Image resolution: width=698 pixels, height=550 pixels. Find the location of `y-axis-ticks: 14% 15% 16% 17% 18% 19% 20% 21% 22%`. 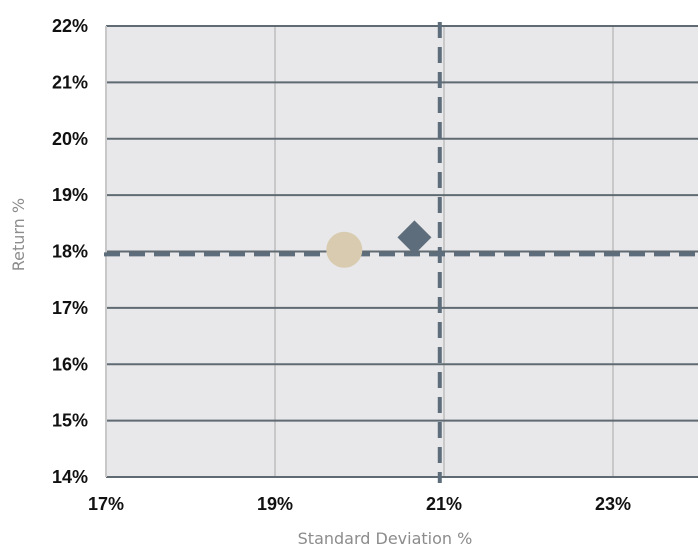

y-axis-ticks: 14% 15% 16% 17% 18% 19% 20% 21% 22% is located at coordinates (70, 251).